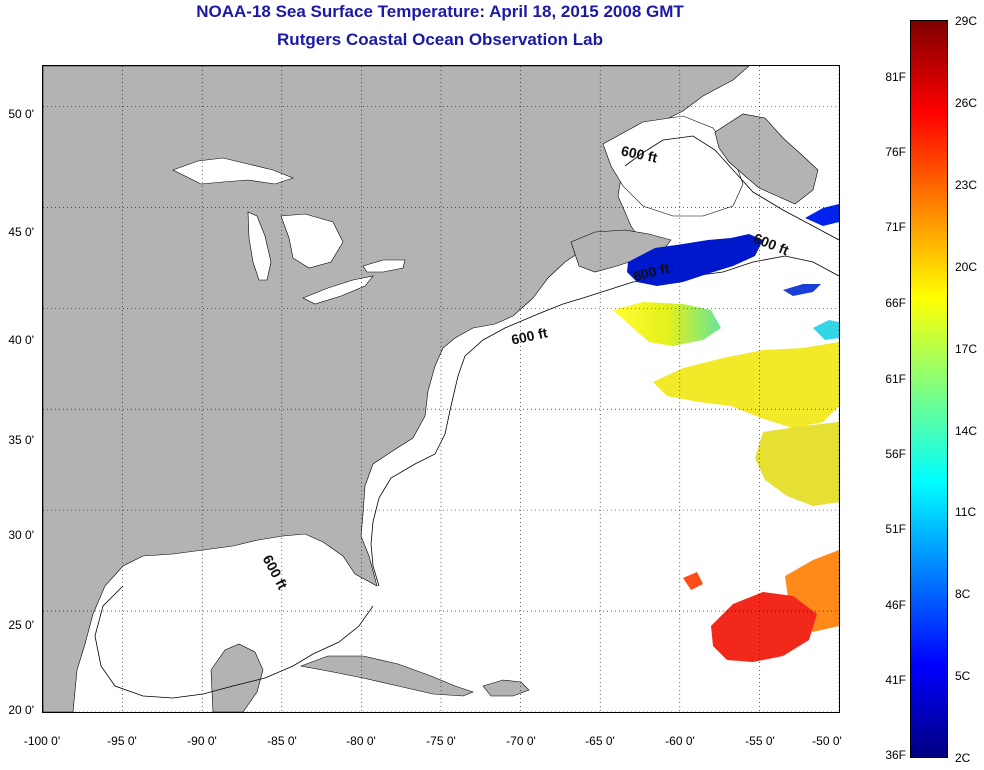  What do you see at coordinates (963, 594) in the screenshot?
I see `colorbar-c-label: 8C` at bounding box center [963, 594].